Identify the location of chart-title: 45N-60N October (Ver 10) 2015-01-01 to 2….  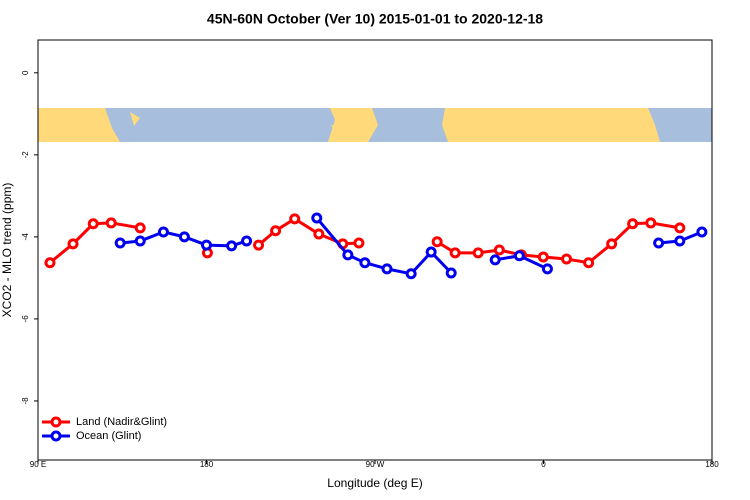
(375, 19).